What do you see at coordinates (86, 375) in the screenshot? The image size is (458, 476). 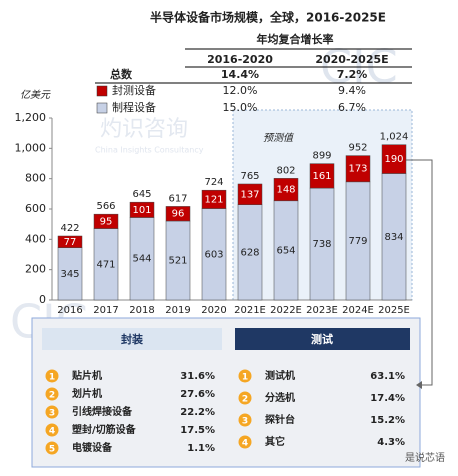 I see `item-name: 贴片机` at bounding box center [86, 375].